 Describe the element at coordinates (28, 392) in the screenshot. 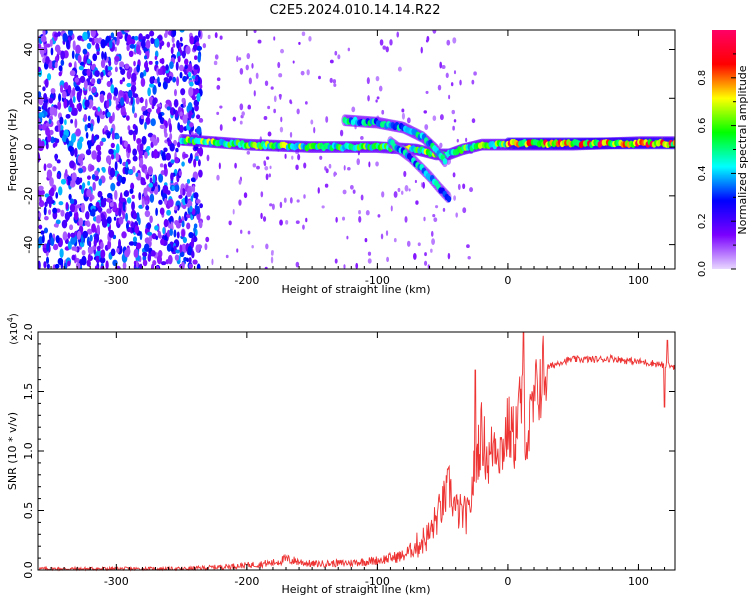

I see `snr-y-tick-label: 1.5` at that location.